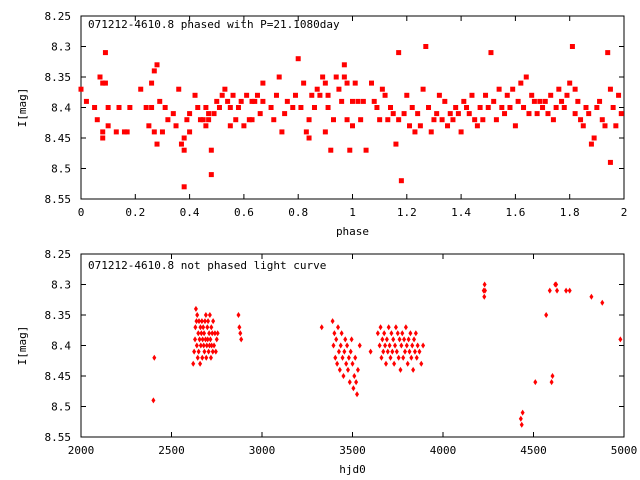 The width and height of the screenshot is (640, 480). I want to click on x-tick-labels: 0 0.2 0.4 0.6 0.8 1 1.2 1.4 1.6 1.8 2, so click(353, 212).